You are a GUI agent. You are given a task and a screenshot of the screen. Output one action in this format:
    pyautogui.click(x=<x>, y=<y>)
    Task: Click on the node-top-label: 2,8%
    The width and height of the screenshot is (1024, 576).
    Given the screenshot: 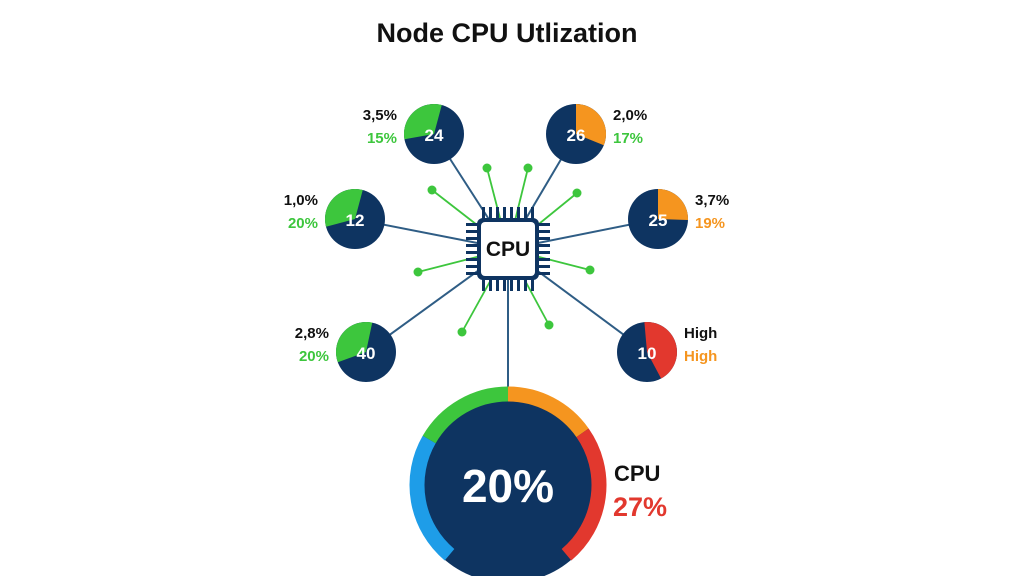 What is the action you would take?
    pyautogui.click(x=312, y=333)
    